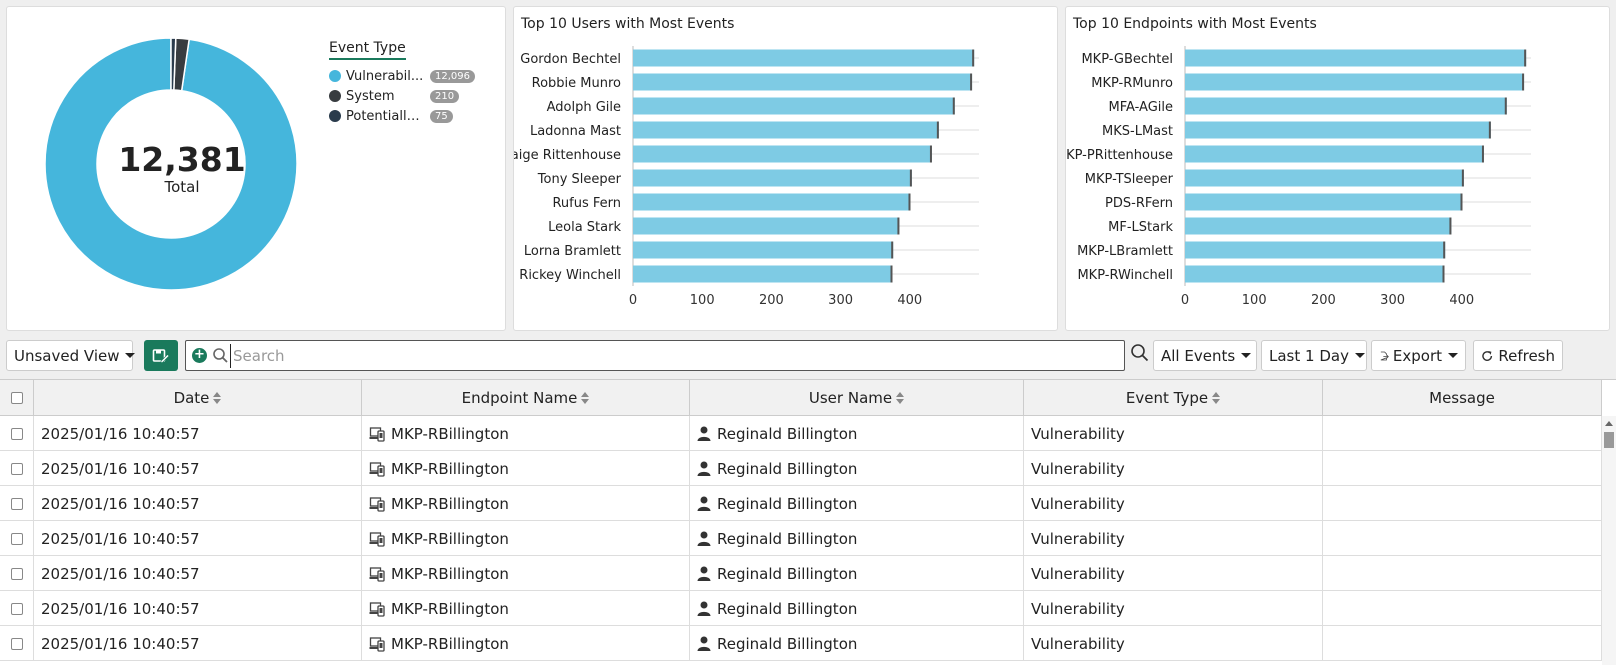 Image resolution: width=1616 pixels, height=665 pixels. Describe the element at coordinates (1141, 107) in the screenshot. I see `endpoint-category-label: MFA-AGile` at that location.